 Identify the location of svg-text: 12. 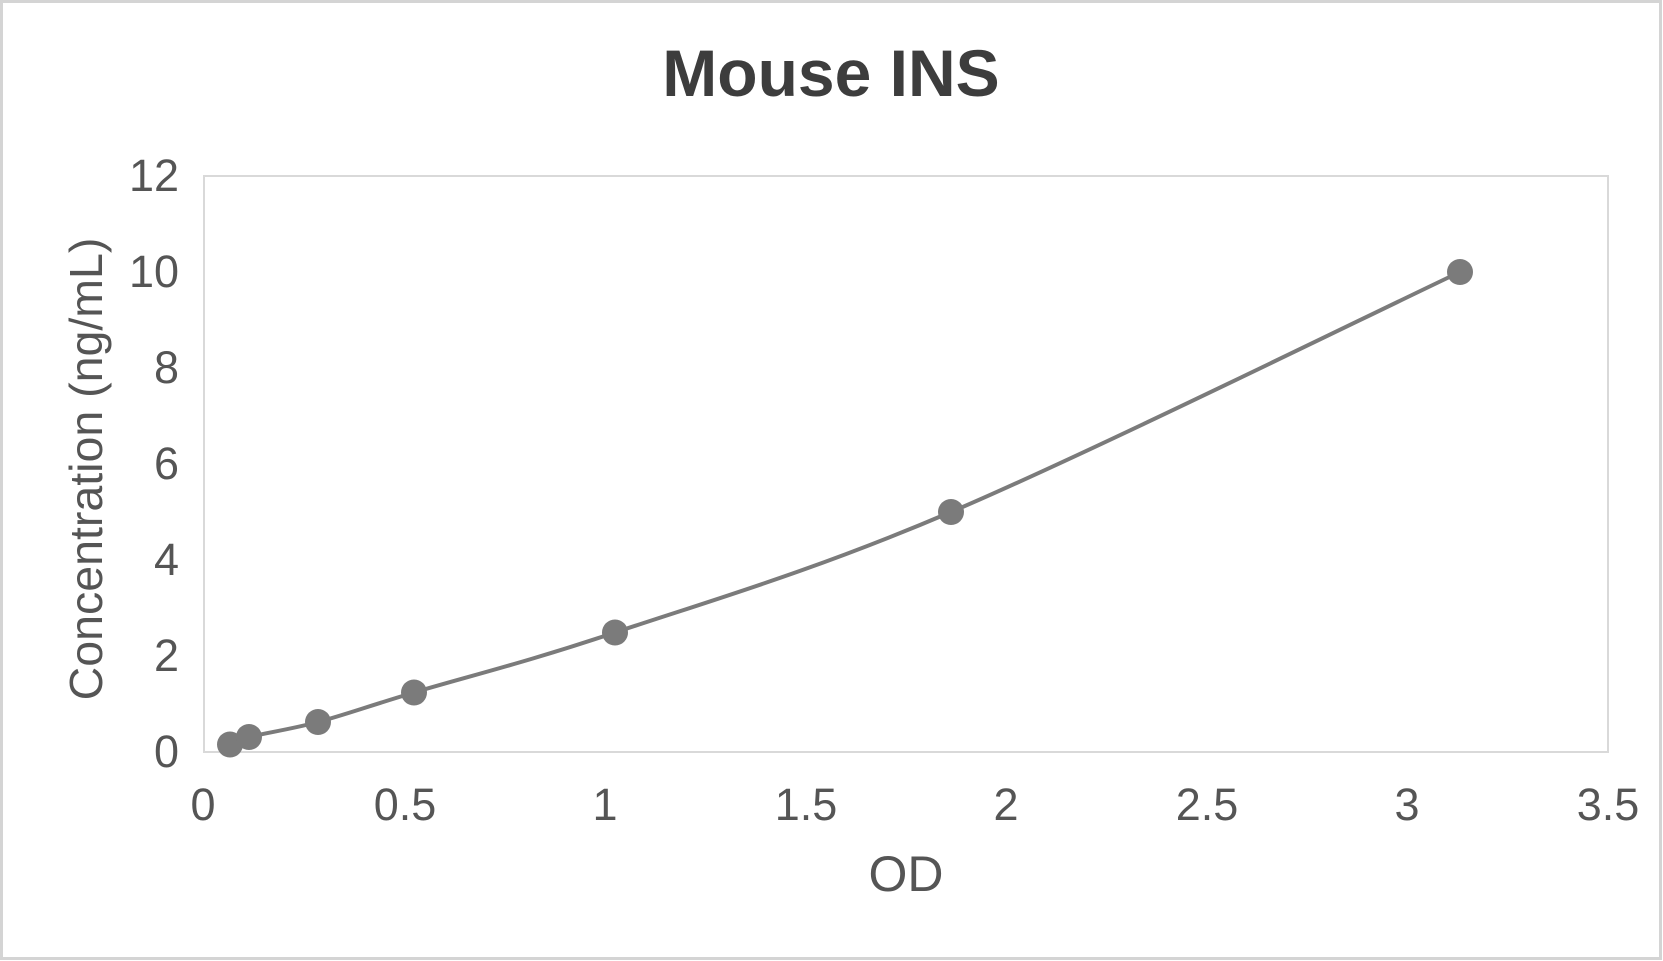
(154, 175).